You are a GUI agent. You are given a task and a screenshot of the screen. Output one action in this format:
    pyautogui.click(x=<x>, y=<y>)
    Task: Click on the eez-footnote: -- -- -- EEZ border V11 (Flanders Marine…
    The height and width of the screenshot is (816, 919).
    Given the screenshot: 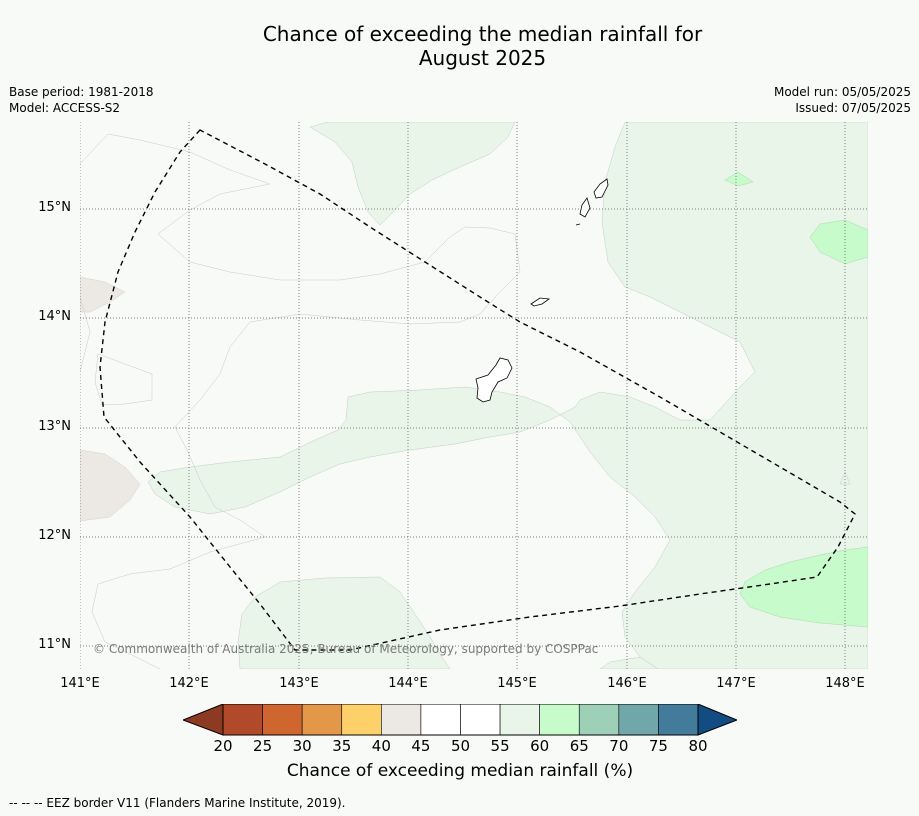 What is the action you would take?
    pyautogui.click(x=177, y=803)
    